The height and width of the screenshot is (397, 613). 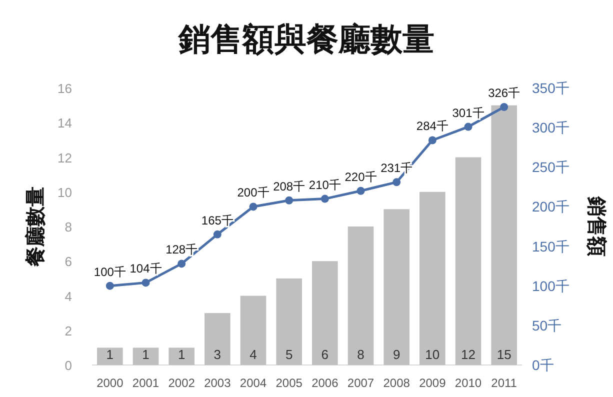 I want to click on data-label: 104千, so click(x=146, y=269).